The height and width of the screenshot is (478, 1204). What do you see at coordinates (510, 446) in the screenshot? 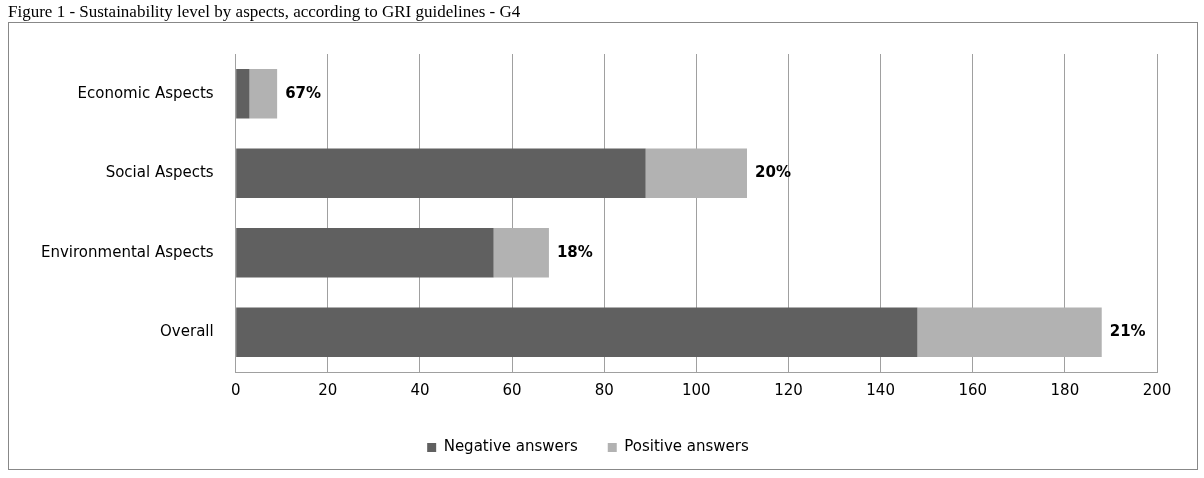
I see `legend-label: Negative answers` at bounding box center [510, 446].